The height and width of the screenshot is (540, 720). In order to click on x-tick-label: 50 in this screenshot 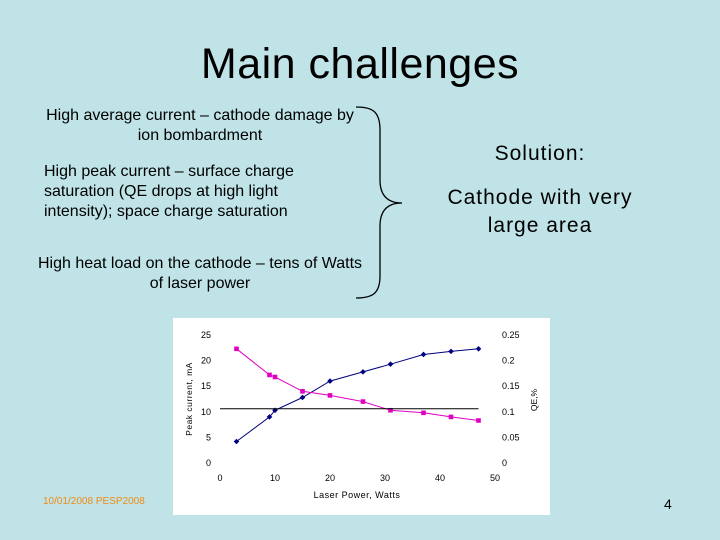, I will do `click(495, 478)`.